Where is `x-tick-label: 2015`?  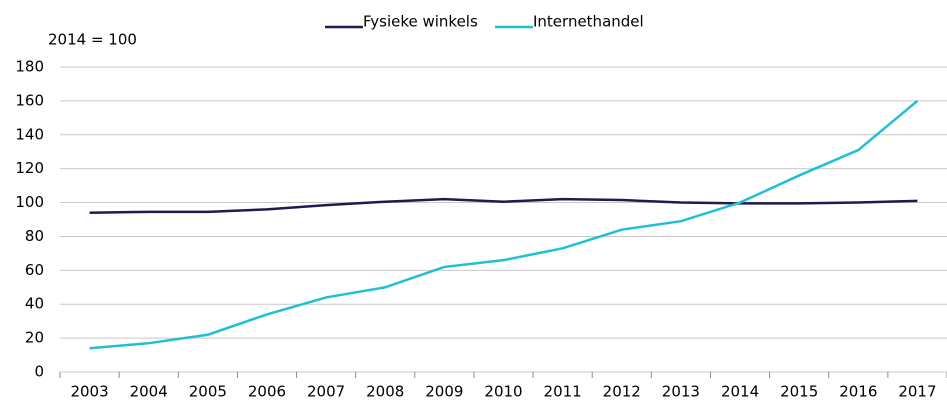 x-tick-label: 2015 is located at coordinates (799, 392).